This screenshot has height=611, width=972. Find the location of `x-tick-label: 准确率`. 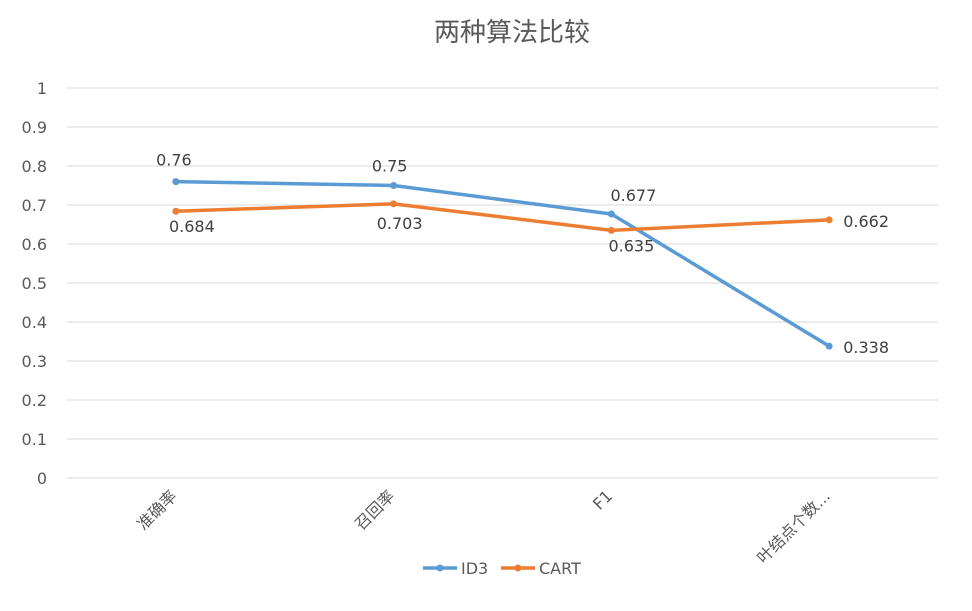

x-tick-label: 准确率 is located at coordinates (156, 509).